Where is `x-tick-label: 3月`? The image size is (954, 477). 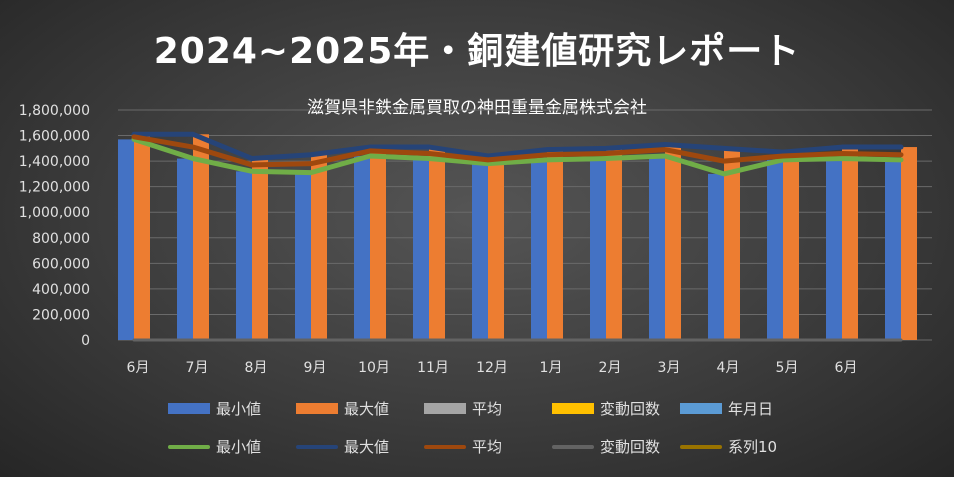 x-tick-label: 3月 is located at coordinates (669, 368).